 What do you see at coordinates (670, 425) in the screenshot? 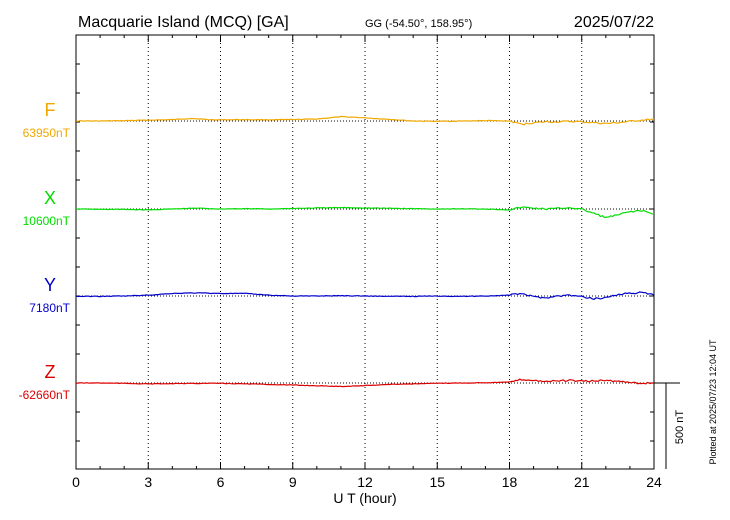
I see `scale-bar: 500 nT` at bounding box center [670, 425].